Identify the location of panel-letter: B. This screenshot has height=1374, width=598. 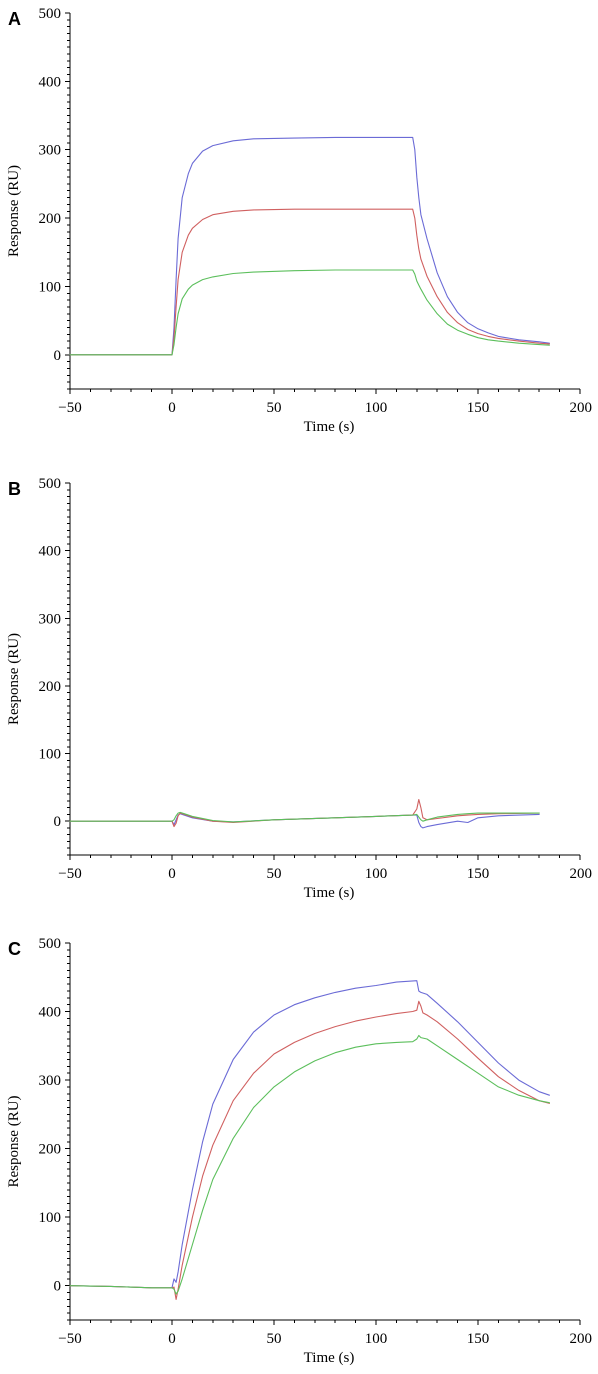
(14, 489).